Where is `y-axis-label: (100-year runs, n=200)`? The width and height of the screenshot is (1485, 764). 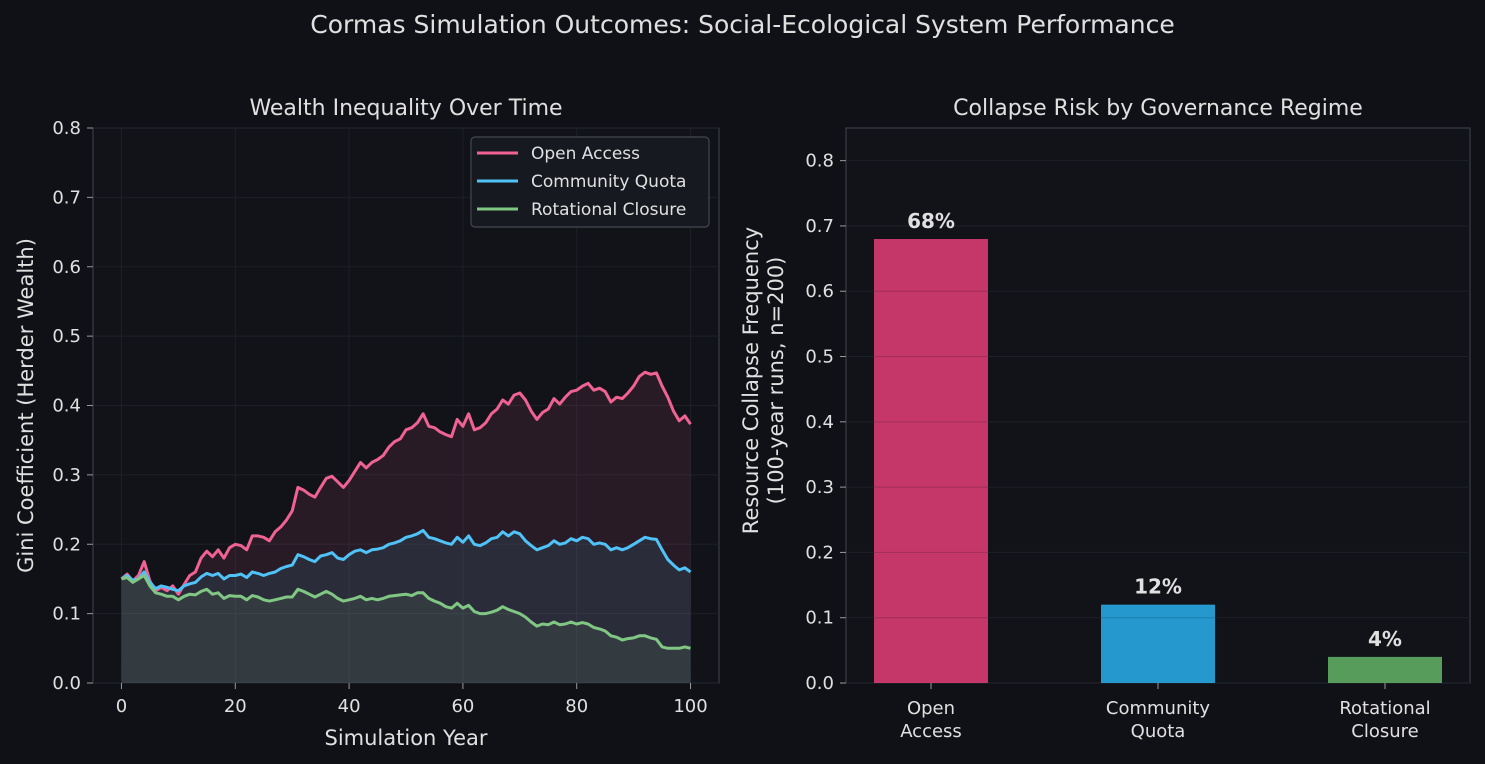
y-axis-label: (100-year runs, n=200) is located at coordinates (776, 381).